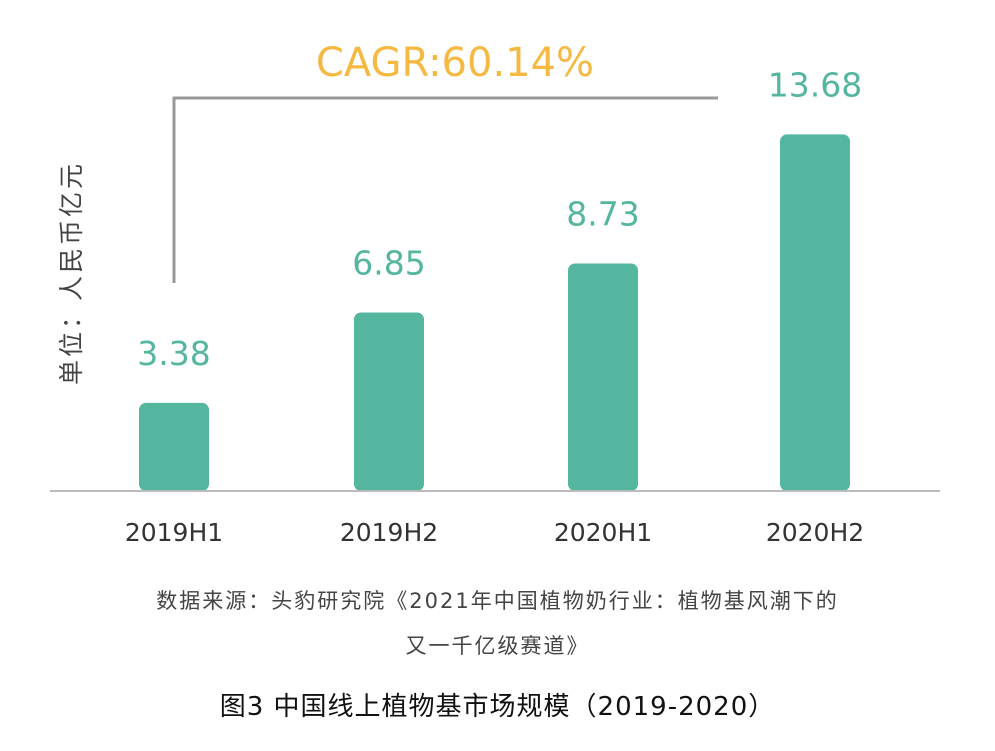 The width and height of the screenshot is (995, 751). Describe the element at coordinates (602, 213) in the screenshot. I see `value-label-2020H1: 8.73` at that location.